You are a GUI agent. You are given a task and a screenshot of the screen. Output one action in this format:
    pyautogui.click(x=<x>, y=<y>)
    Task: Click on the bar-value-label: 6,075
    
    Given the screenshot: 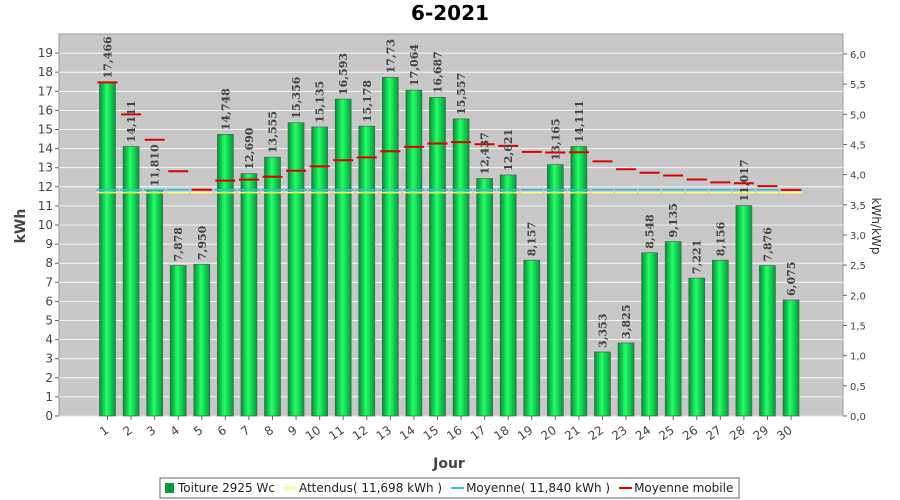 What is the action you would take?
    pyautogui.click(x=791, y=279)
    